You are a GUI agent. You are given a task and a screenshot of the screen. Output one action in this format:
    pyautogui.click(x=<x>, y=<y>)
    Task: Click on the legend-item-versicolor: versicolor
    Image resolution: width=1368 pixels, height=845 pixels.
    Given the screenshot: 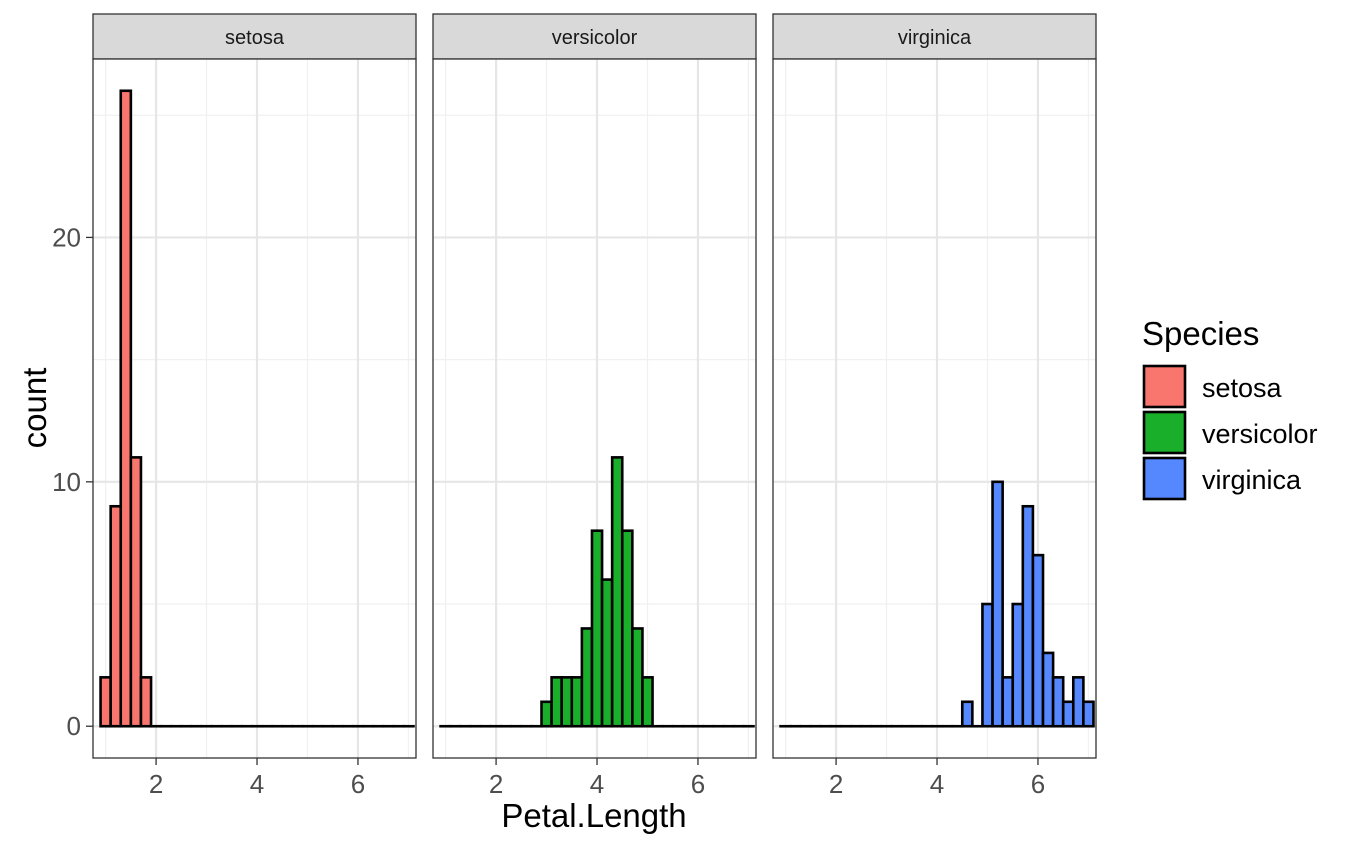 What is the action you would take?
    pyautogui.click(x=1230, y=432)
    